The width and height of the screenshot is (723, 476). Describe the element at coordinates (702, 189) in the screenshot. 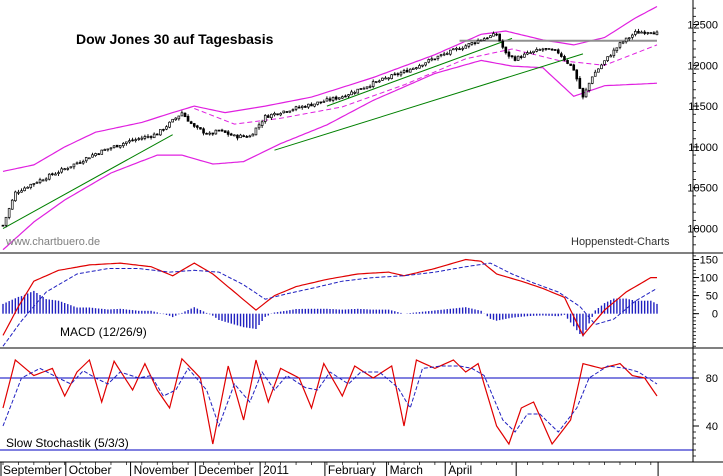

I see `y-tick-label: 10500` at that location.